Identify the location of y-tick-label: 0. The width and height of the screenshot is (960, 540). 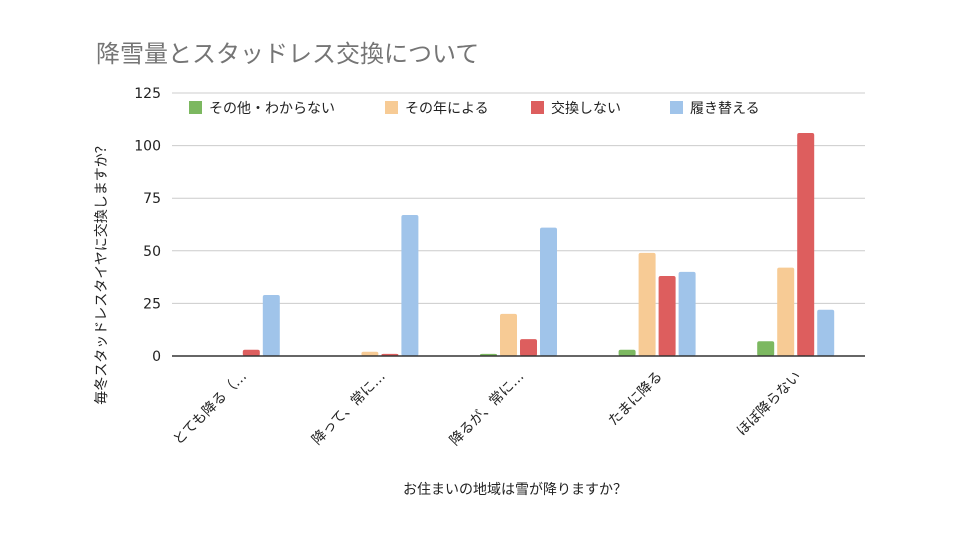
(156, 357).